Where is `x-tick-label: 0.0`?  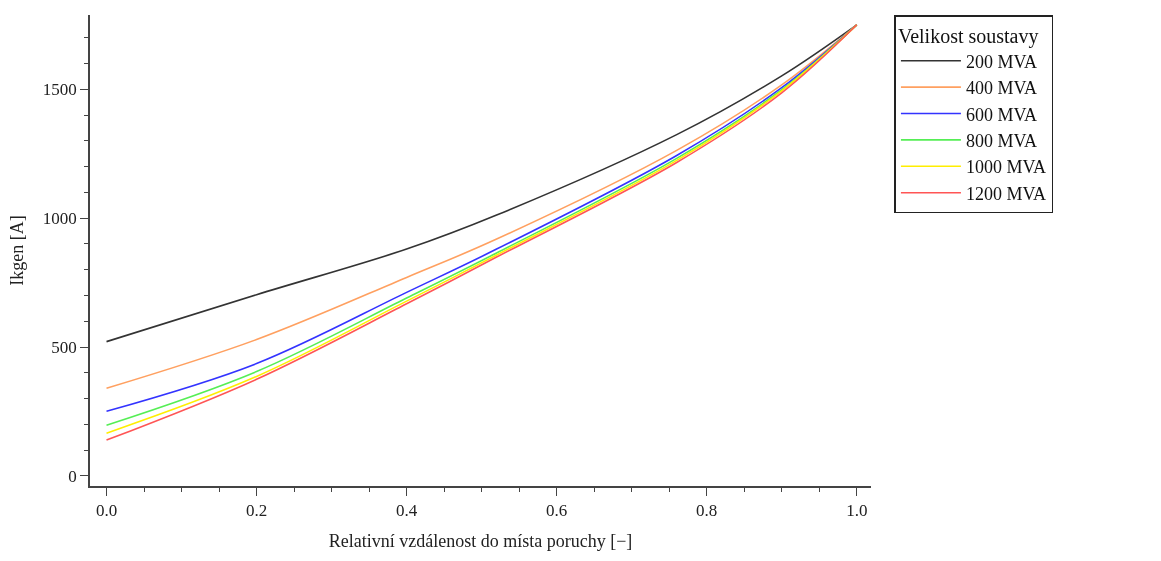 x-tick-label: 0.0 is located at coordinates (106, 511).